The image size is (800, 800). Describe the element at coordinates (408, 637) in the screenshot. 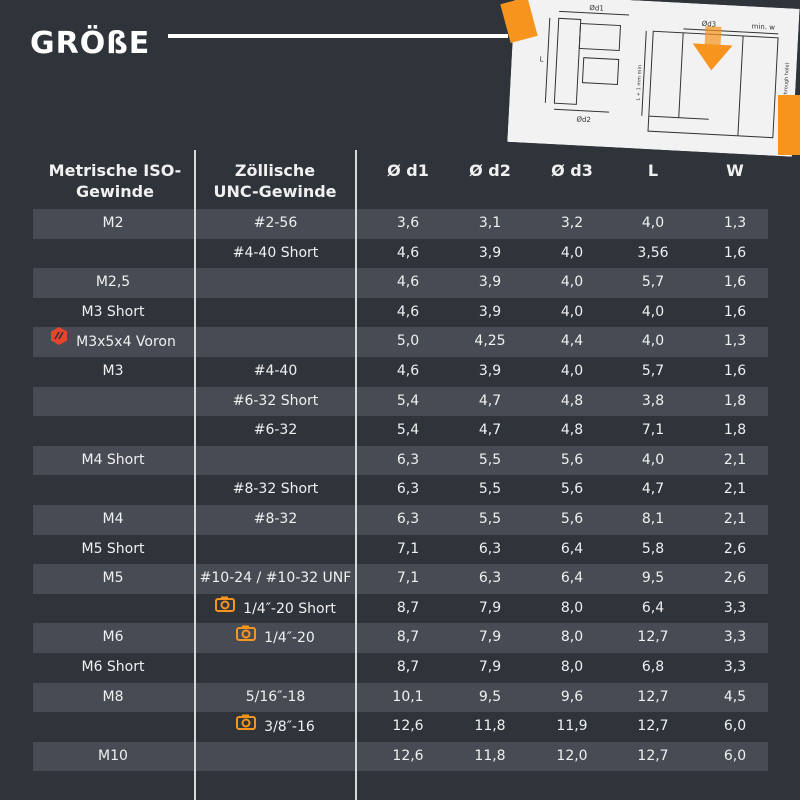

I see `cell-text: 8,7` at that location.